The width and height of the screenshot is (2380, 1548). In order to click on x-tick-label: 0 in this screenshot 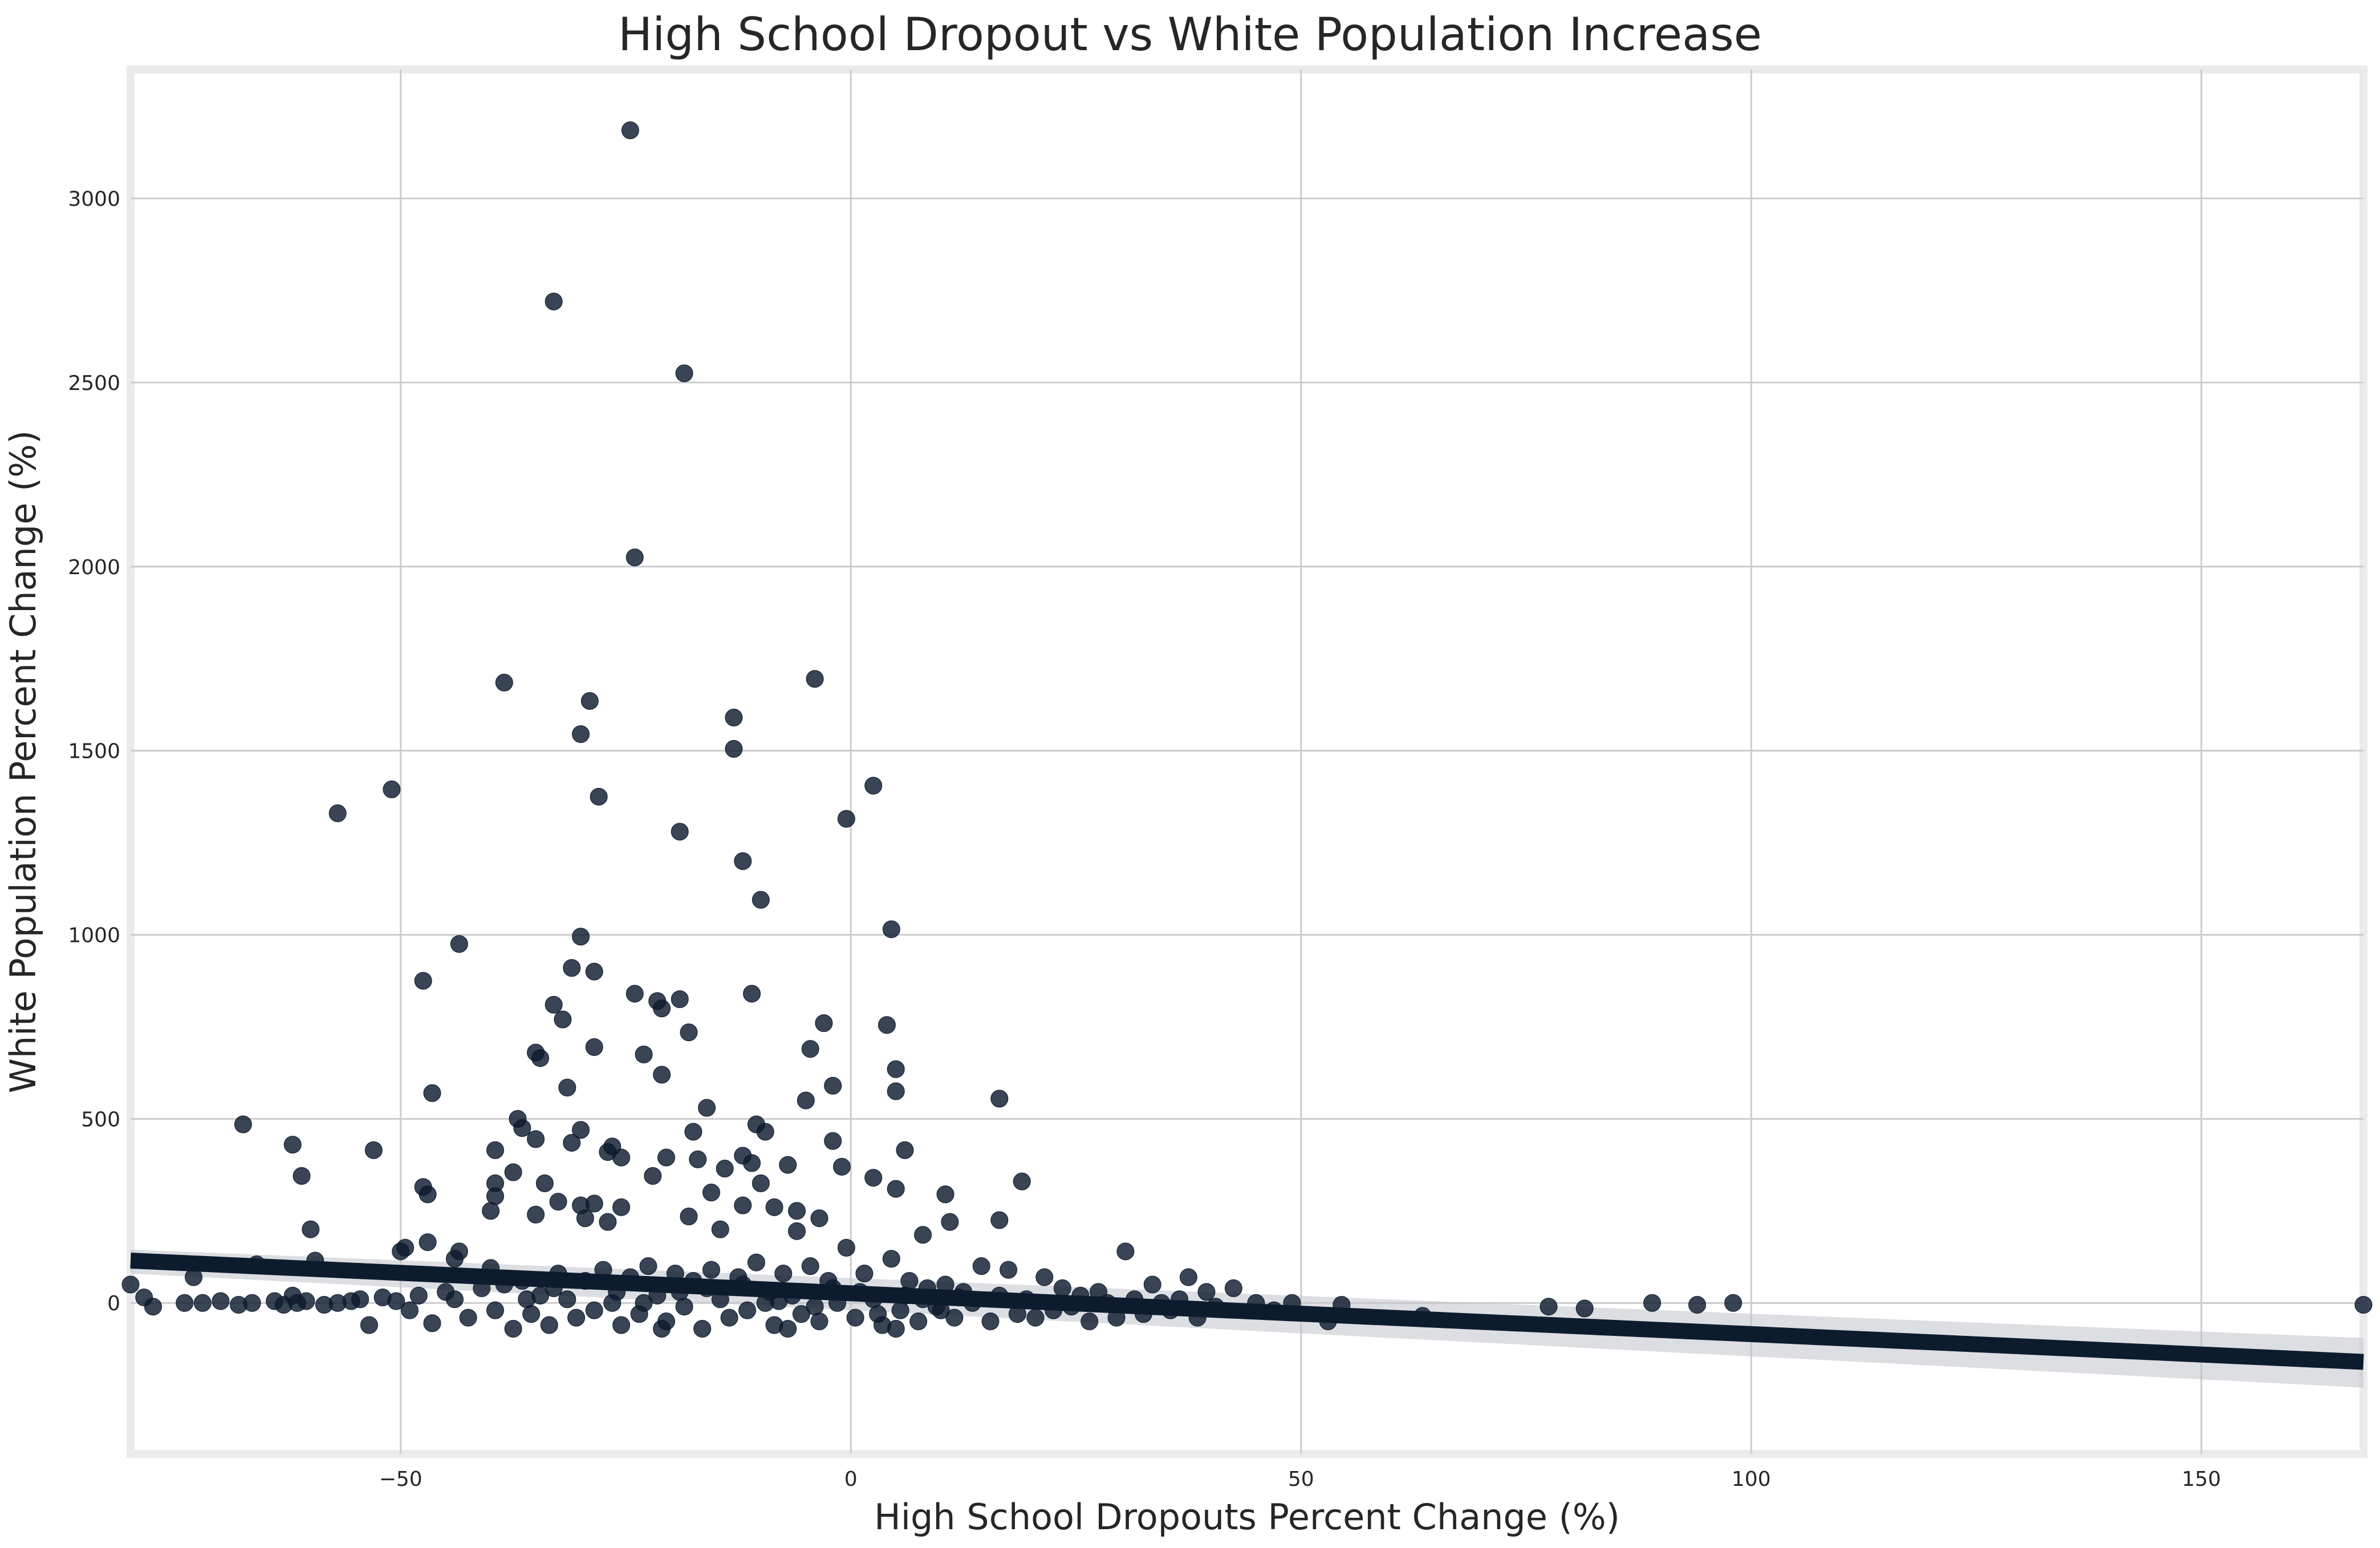, I will do `click(851, 1479)`.